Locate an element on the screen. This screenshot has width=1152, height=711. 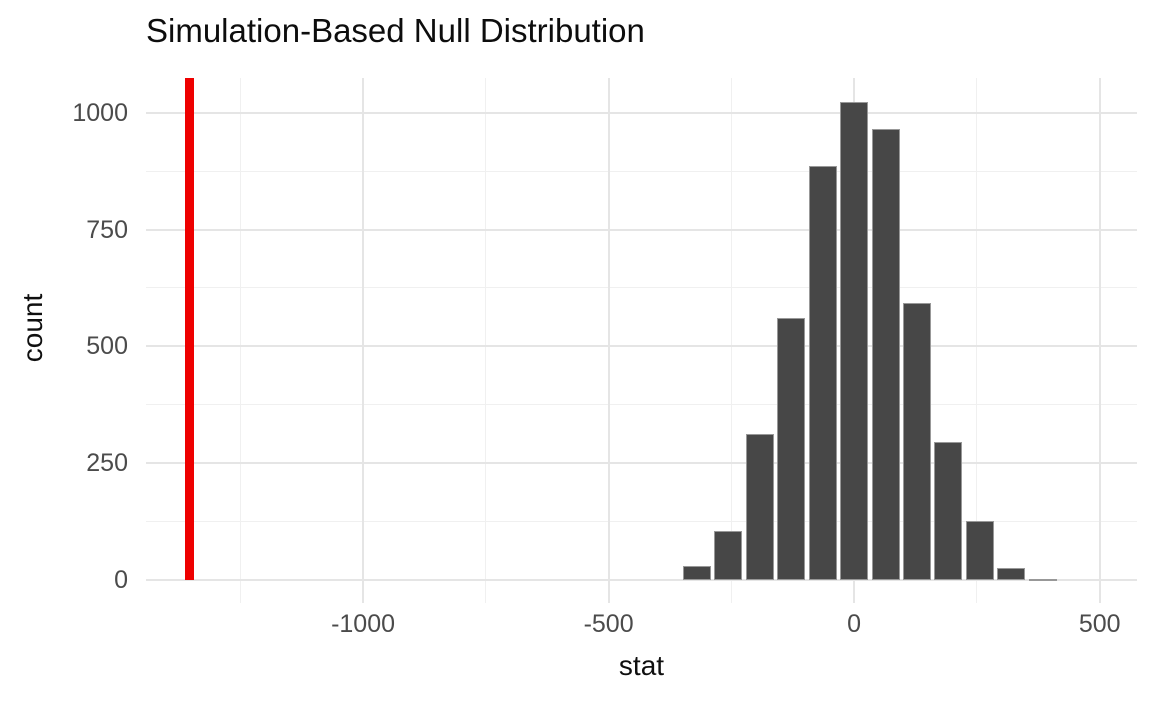
x-tick-label: -500 is located at coordinates (608, 624).